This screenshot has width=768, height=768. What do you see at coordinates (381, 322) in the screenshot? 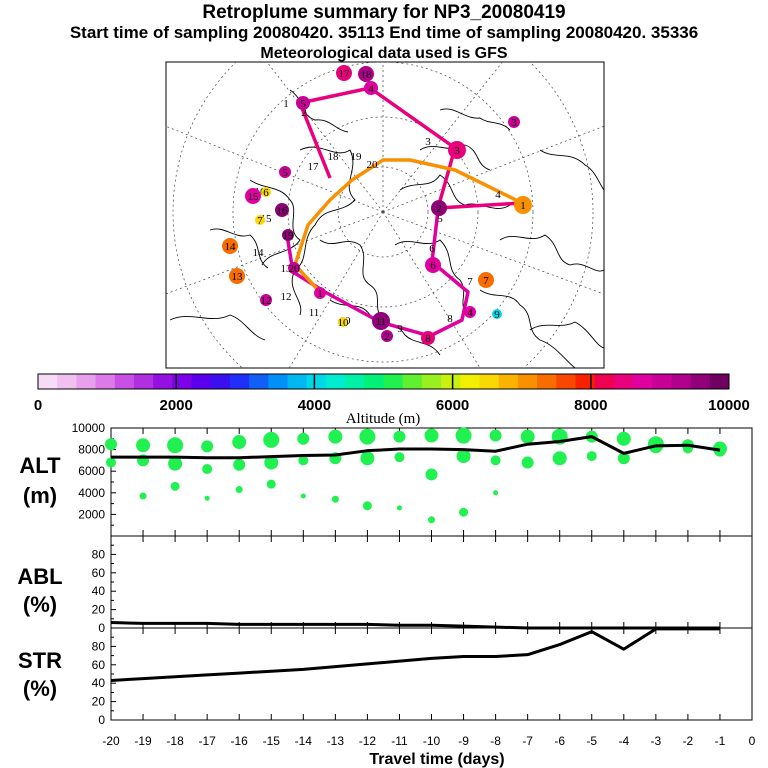
I see `cluster-day-label: 11` at bounding box center [381, 322].